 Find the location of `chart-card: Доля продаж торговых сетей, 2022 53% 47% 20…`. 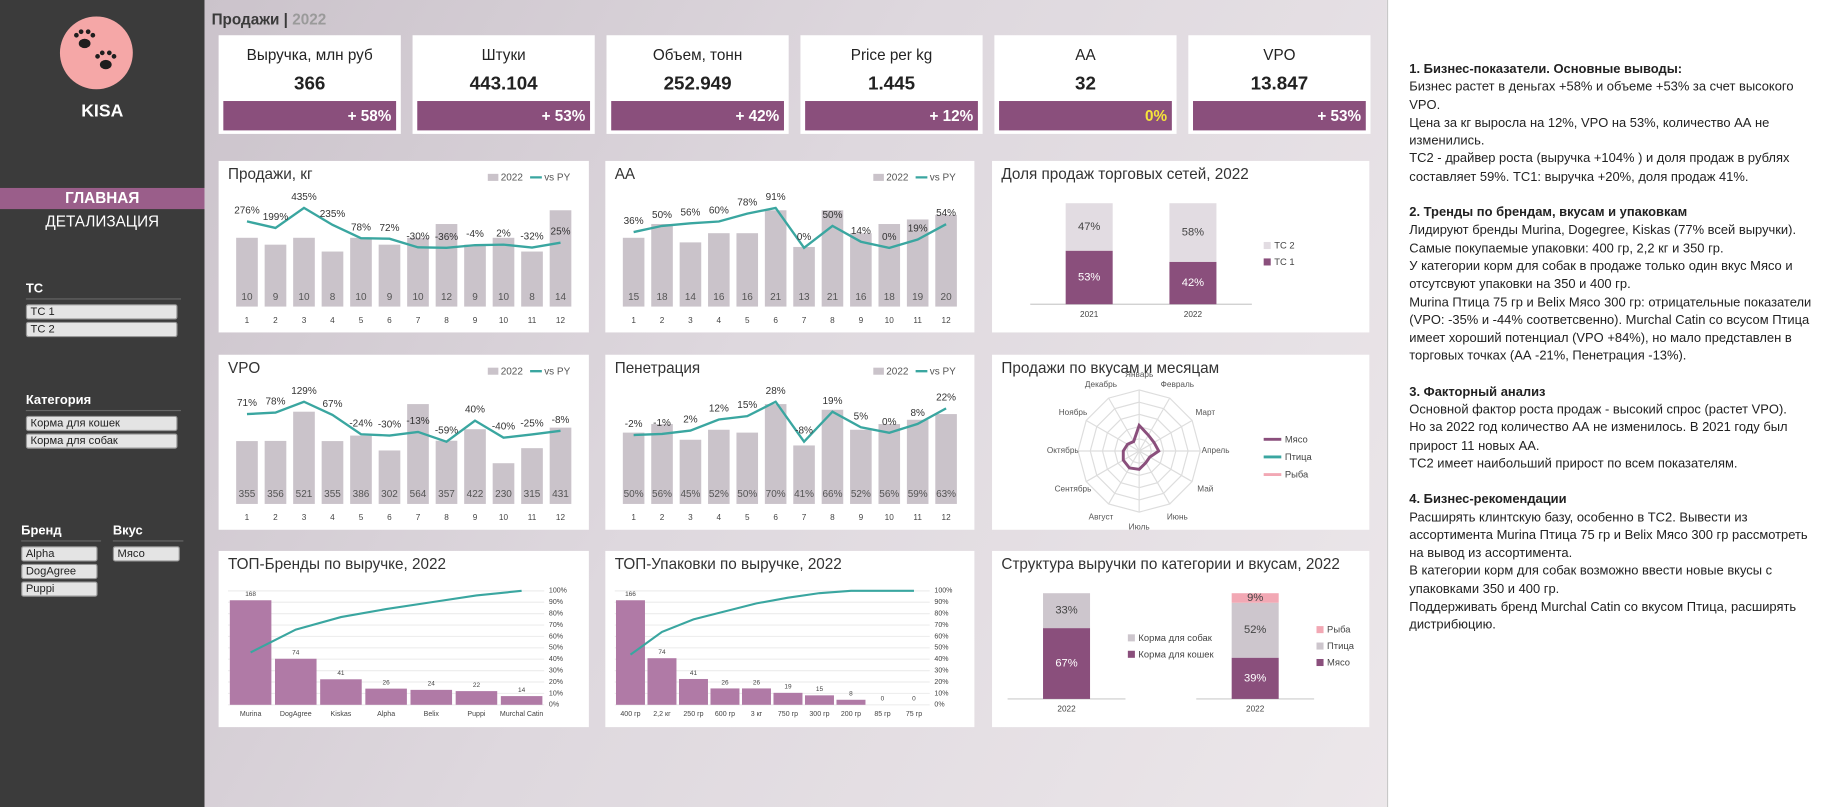

chart-card: Доля продаж торговых сетей, 2022 53% 47% 20… is located at coordinates (1181, 246).